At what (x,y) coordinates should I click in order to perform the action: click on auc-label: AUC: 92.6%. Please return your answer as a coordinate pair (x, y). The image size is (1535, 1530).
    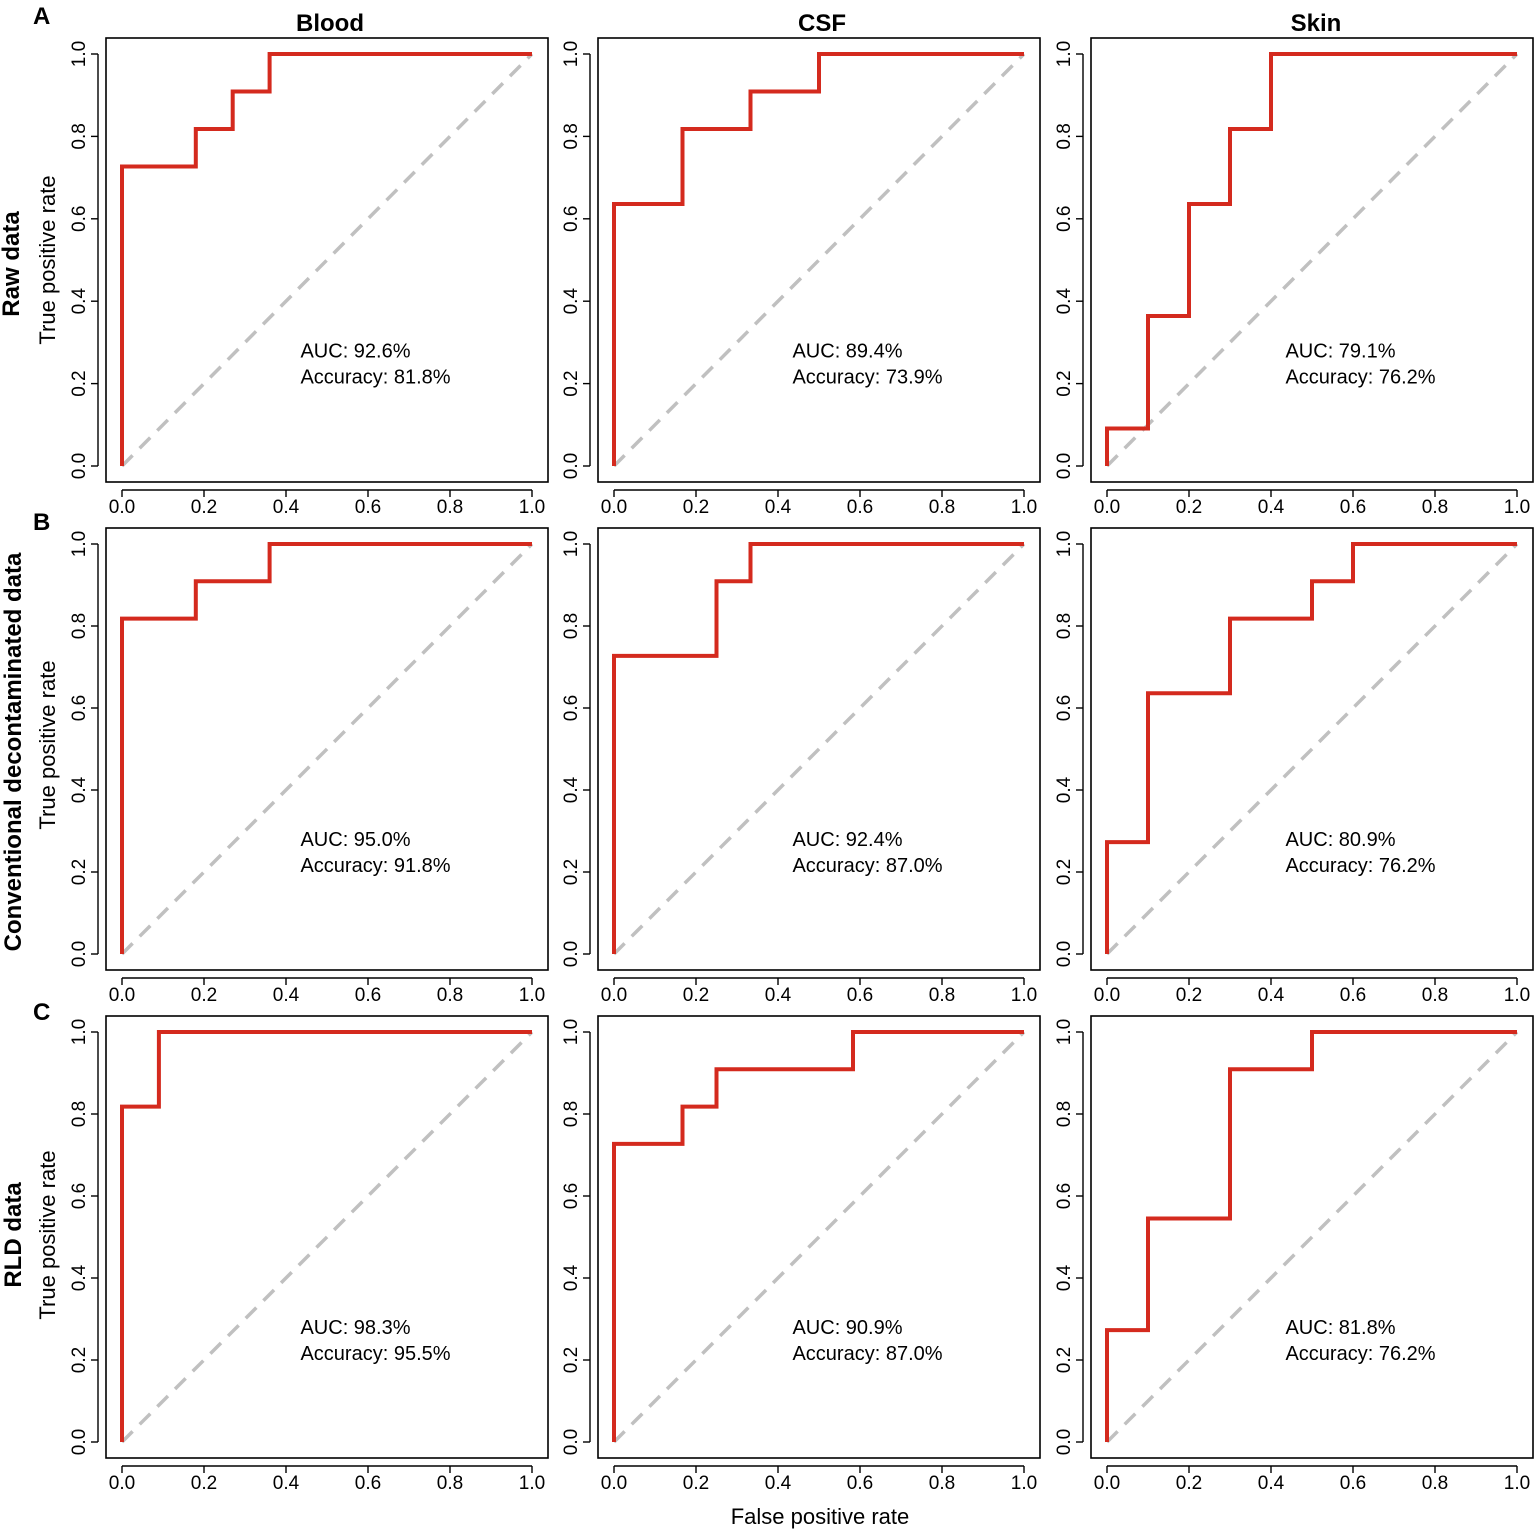
    Looking at the image, I should click on (355, 352).